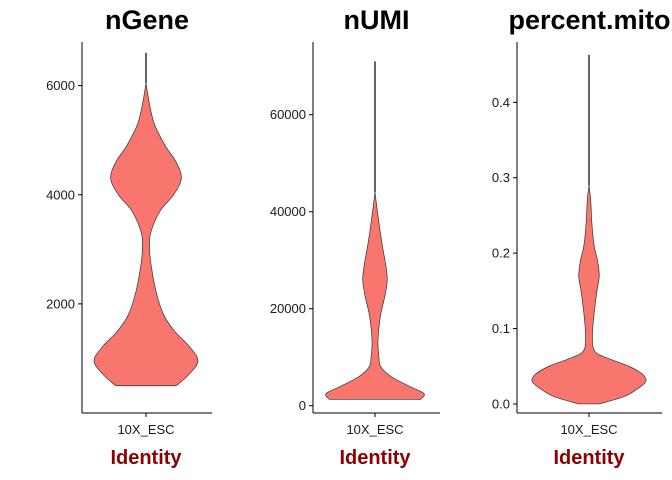  Describe the element at coordinates (501, 328) in the screenshot. I see `percent-mito-y-tick-label: 0.1` at that location.